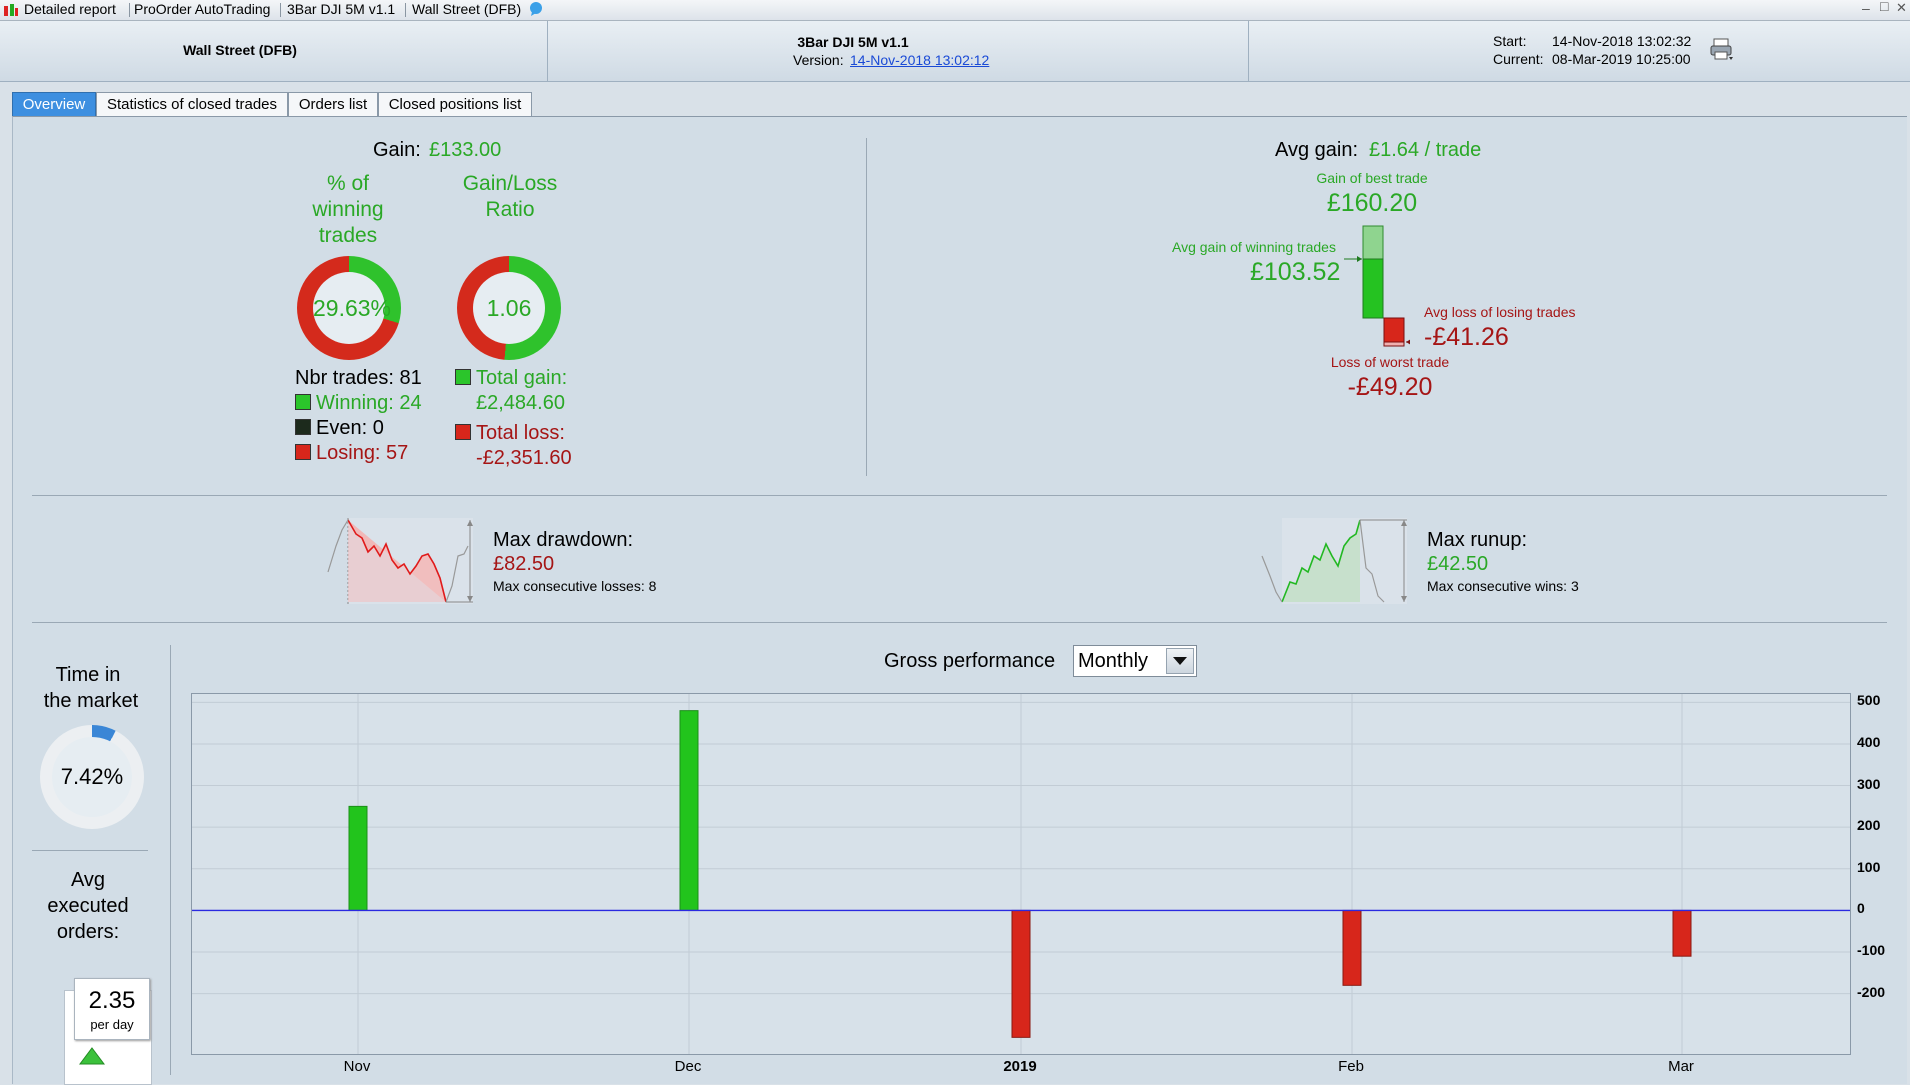 Image resolution: width=1910 pixels, height=1085 pixels. I want to click on total-gain-label: Total gain:, so click(511, 378).